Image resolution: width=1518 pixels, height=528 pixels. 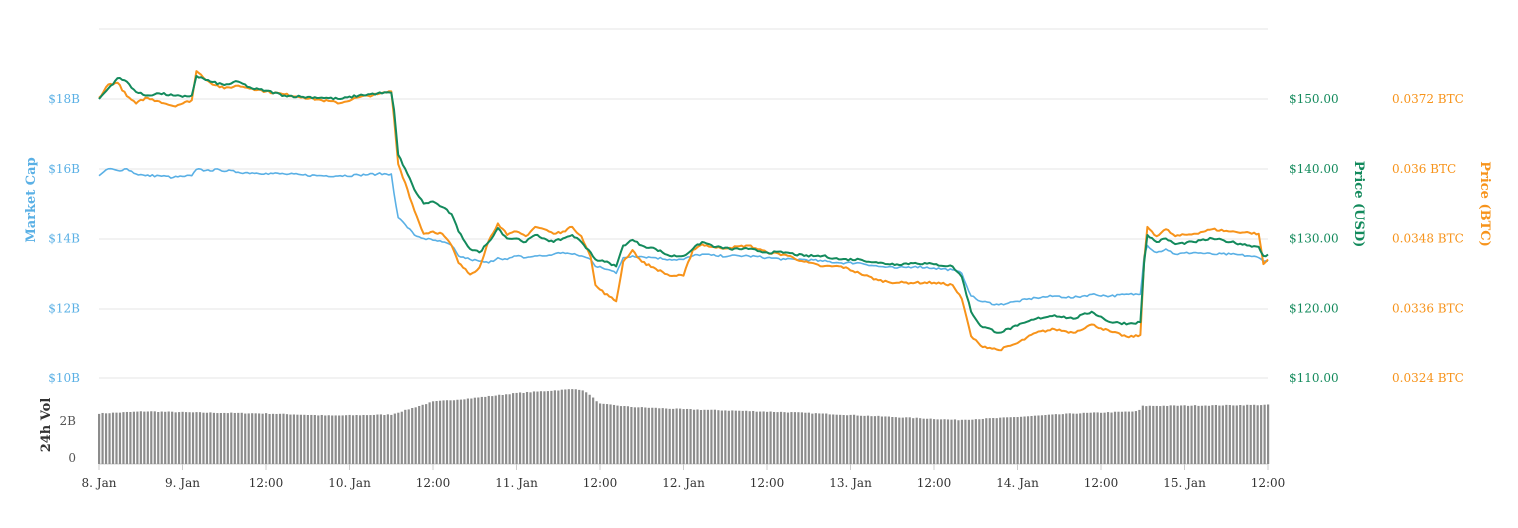 I want to click on market-cap-tick-label: $18B, so click(x=64, y=99).